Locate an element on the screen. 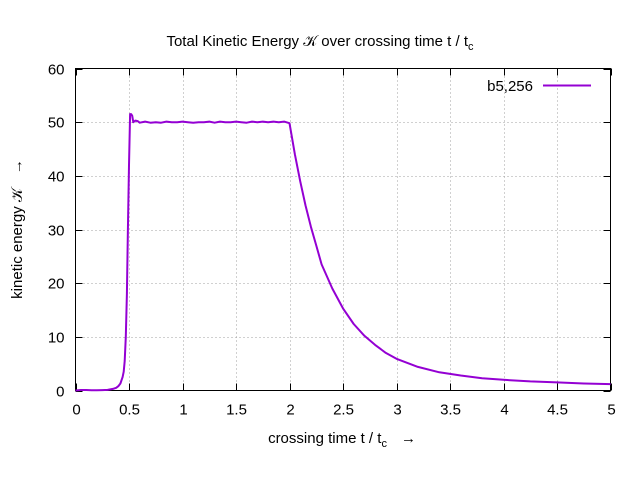 The image size is (640, 480). legend: b5,256 is located at coordinates (539, 86).